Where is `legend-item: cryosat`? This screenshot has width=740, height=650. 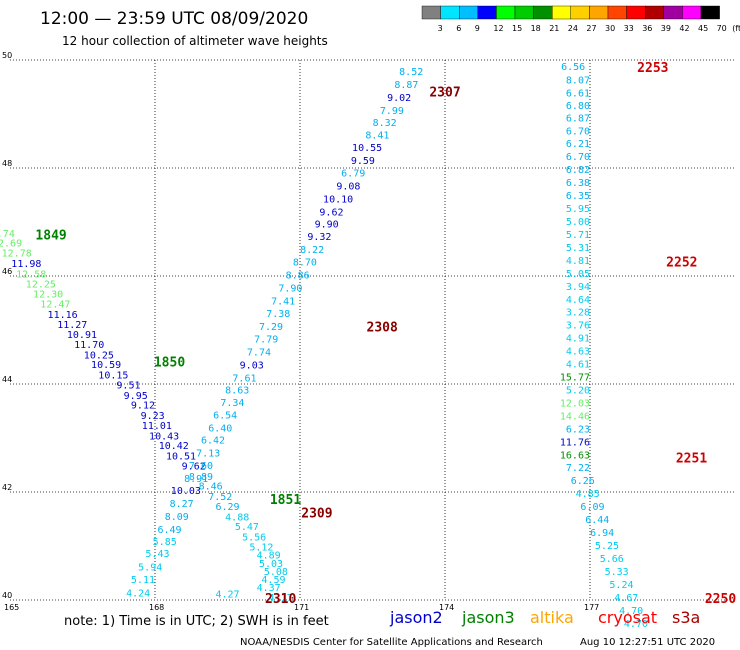 legend-item: cryosat is located at coordinates (627, 617).